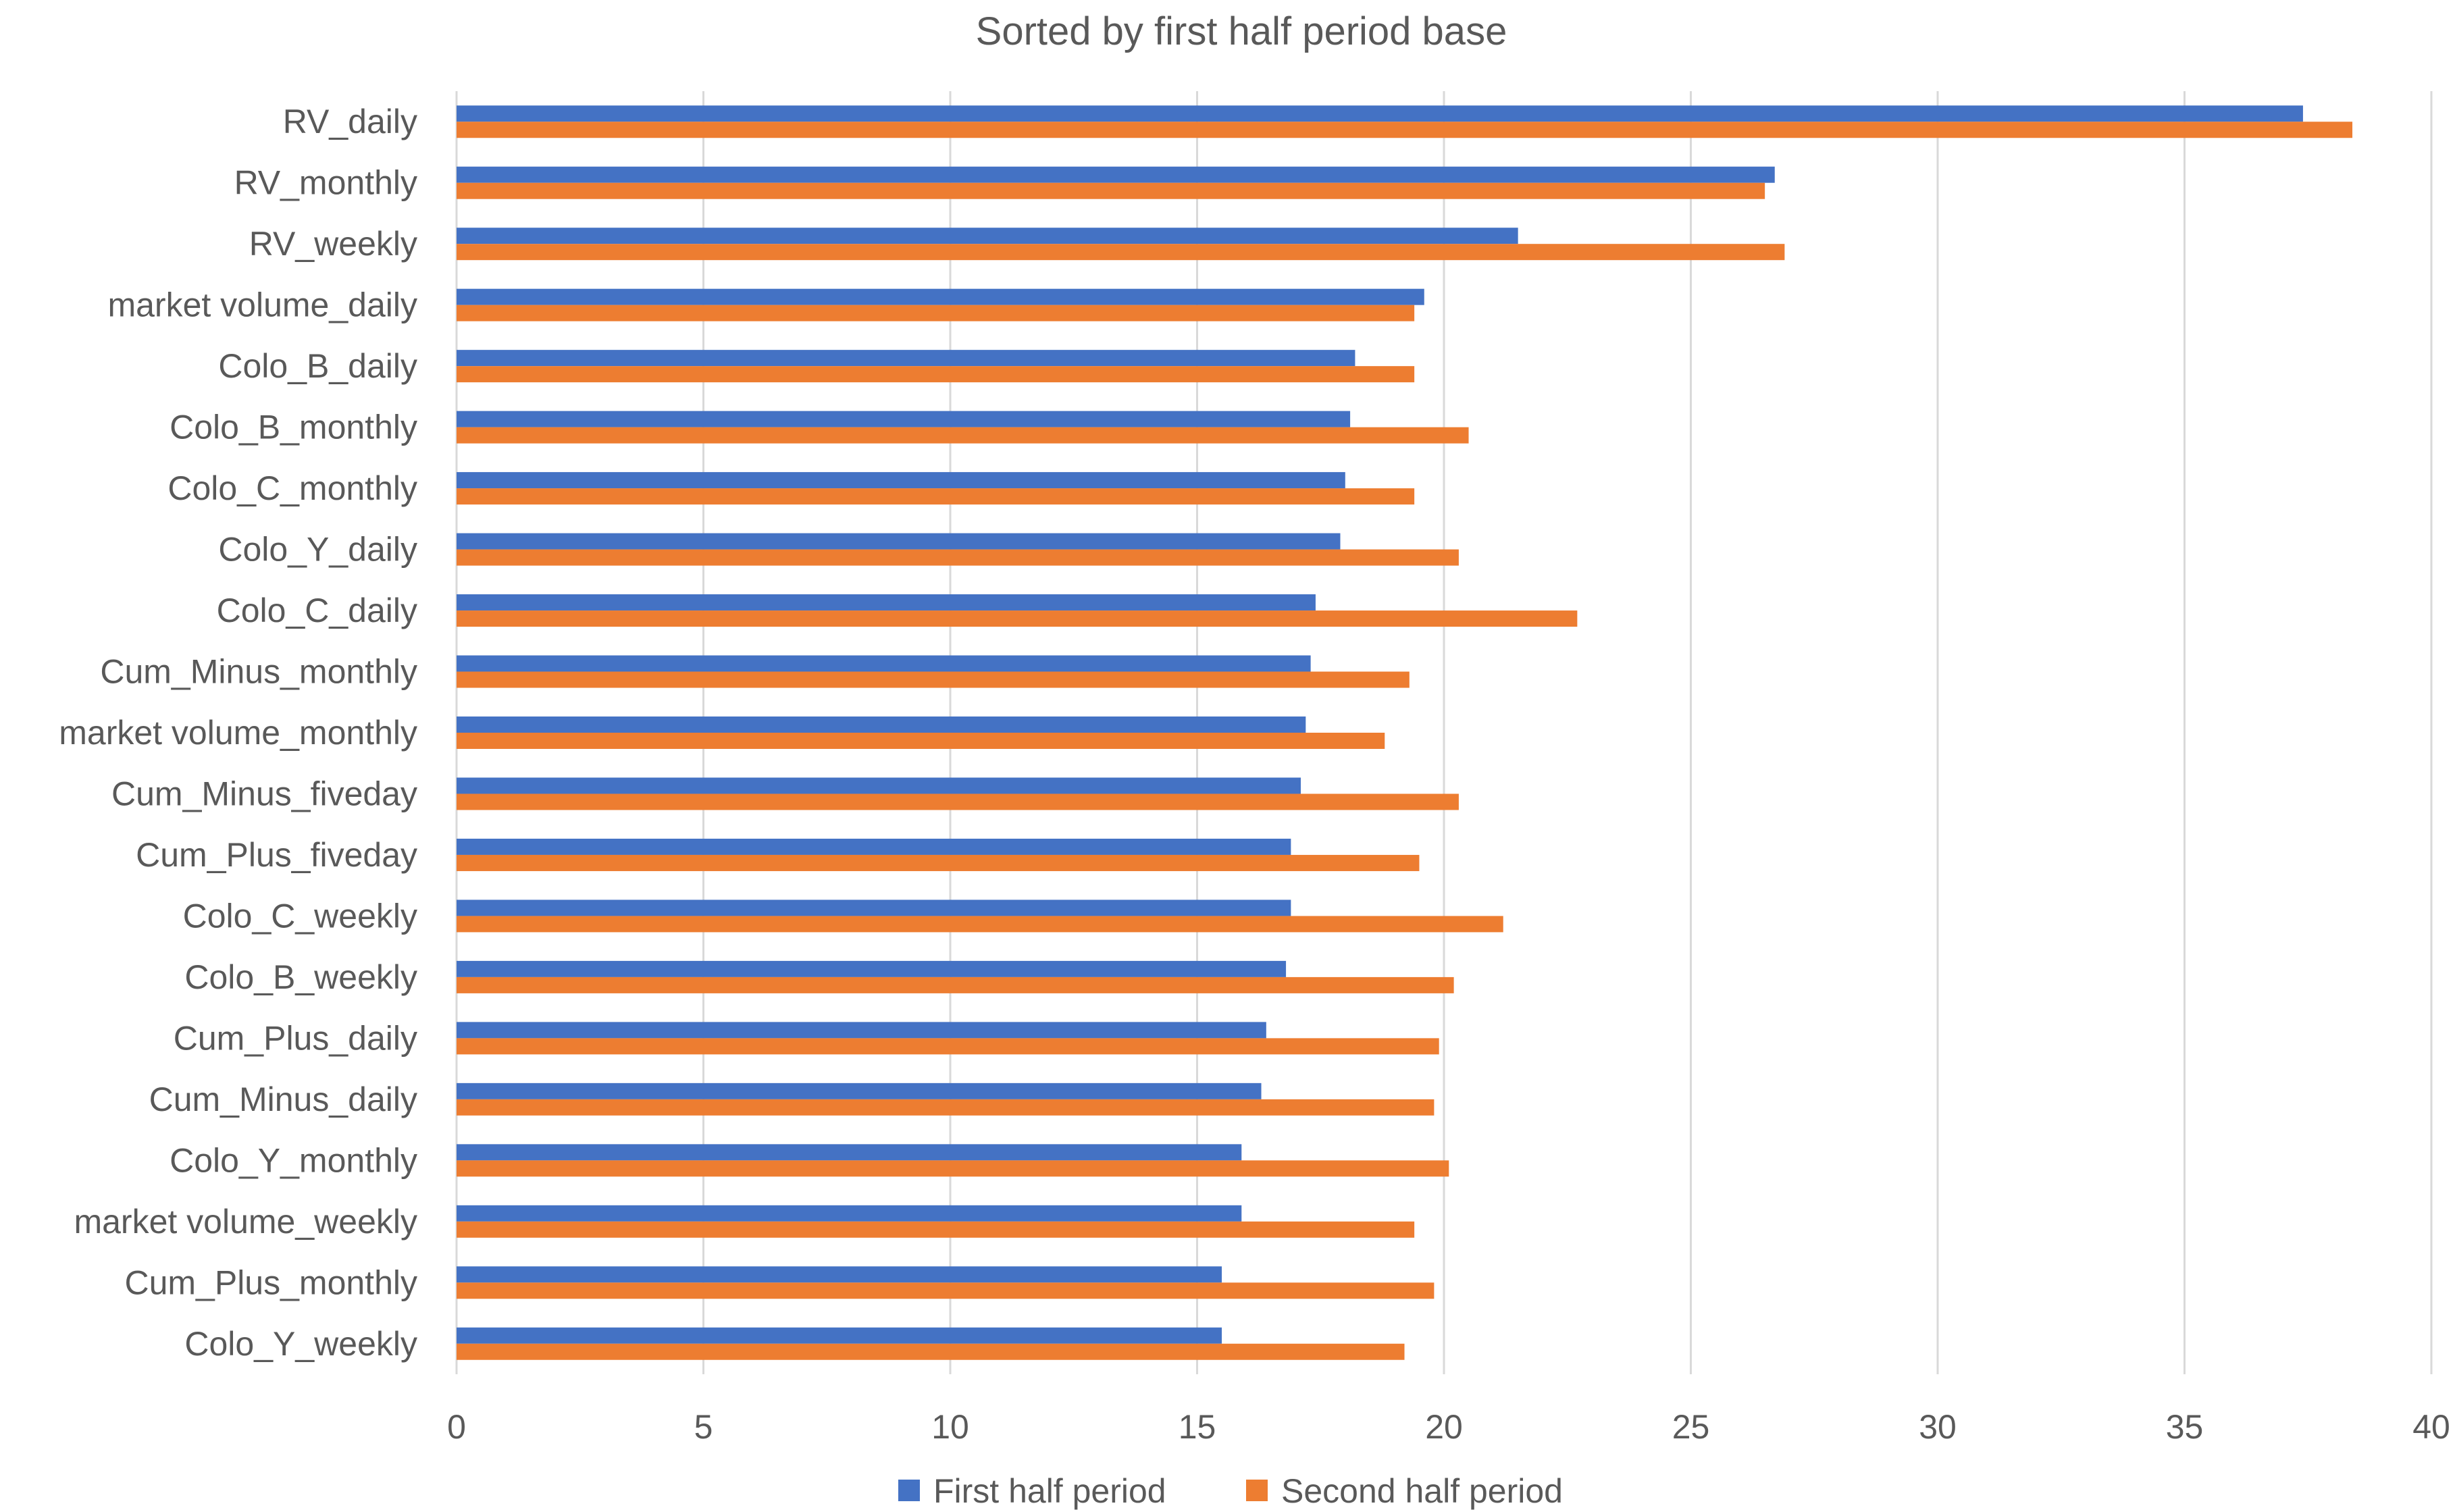  Describe the element at coordinates (456, 1427) in the screenshot. I see `x-tick-label: 0` at that location.